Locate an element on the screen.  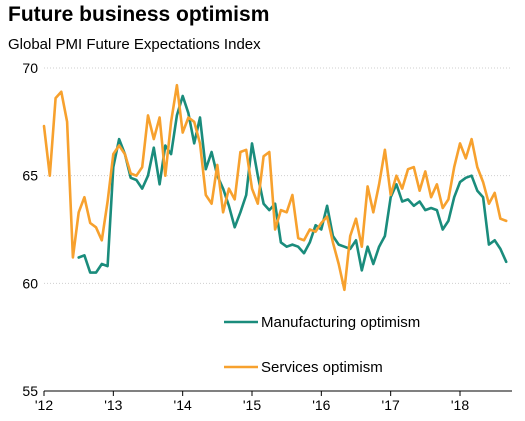
x-axis: '12 '13 '14 '15 '16 '17 '18 is located at coordinates (273, 401).